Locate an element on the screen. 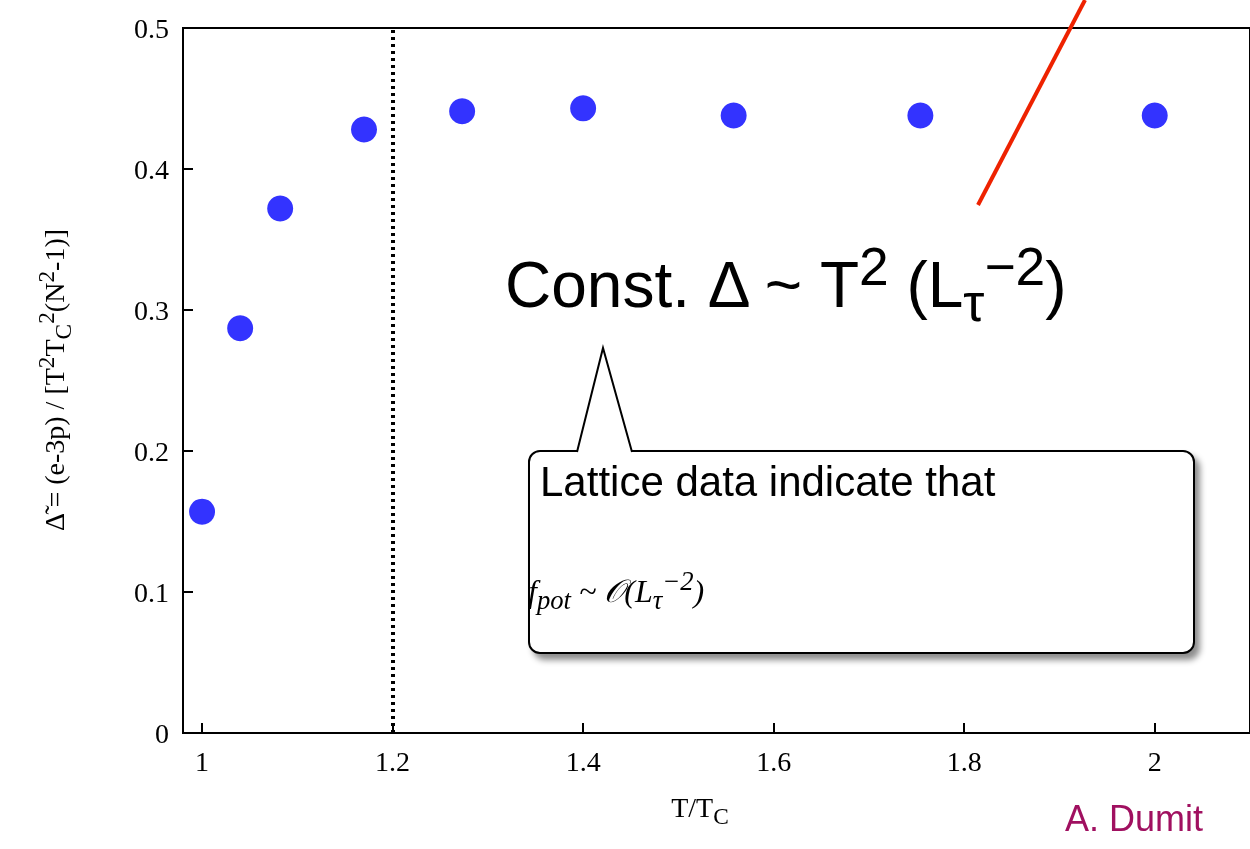  x-tick-label: 1.4 is located at coordinates (583, 761).